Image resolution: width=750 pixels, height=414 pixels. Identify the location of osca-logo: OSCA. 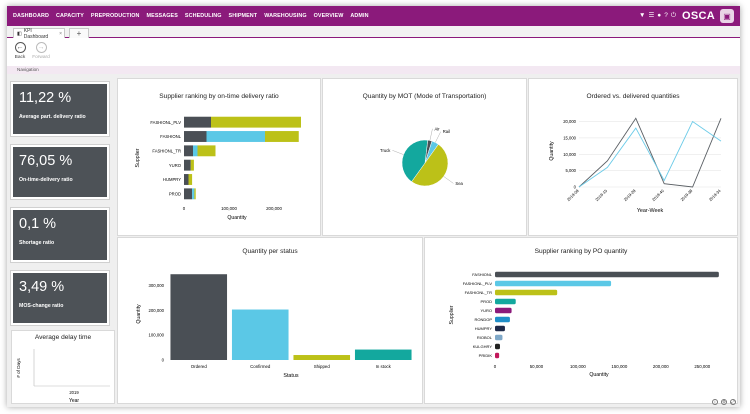
(698, 16).